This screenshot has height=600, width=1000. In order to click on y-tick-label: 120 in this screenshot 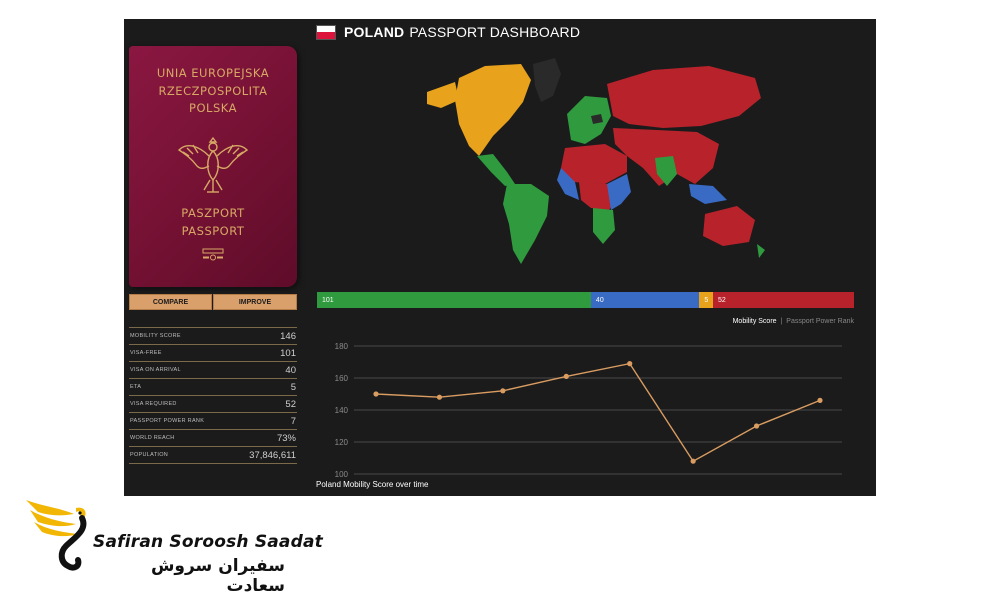, I will do `click(342, 442)`.